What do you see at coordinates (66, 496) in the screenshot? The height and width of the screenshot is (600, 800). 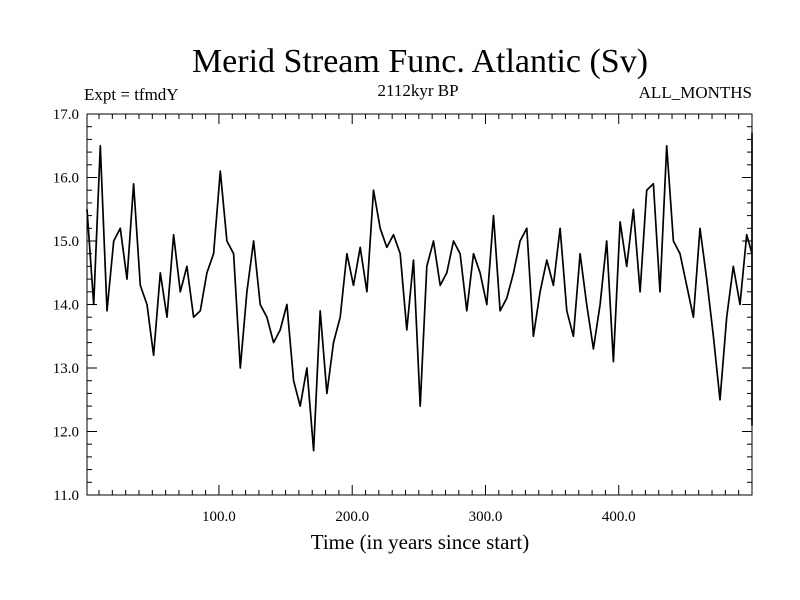 I see `y-tick-label: 11.0` at bounding box center [66, 496].